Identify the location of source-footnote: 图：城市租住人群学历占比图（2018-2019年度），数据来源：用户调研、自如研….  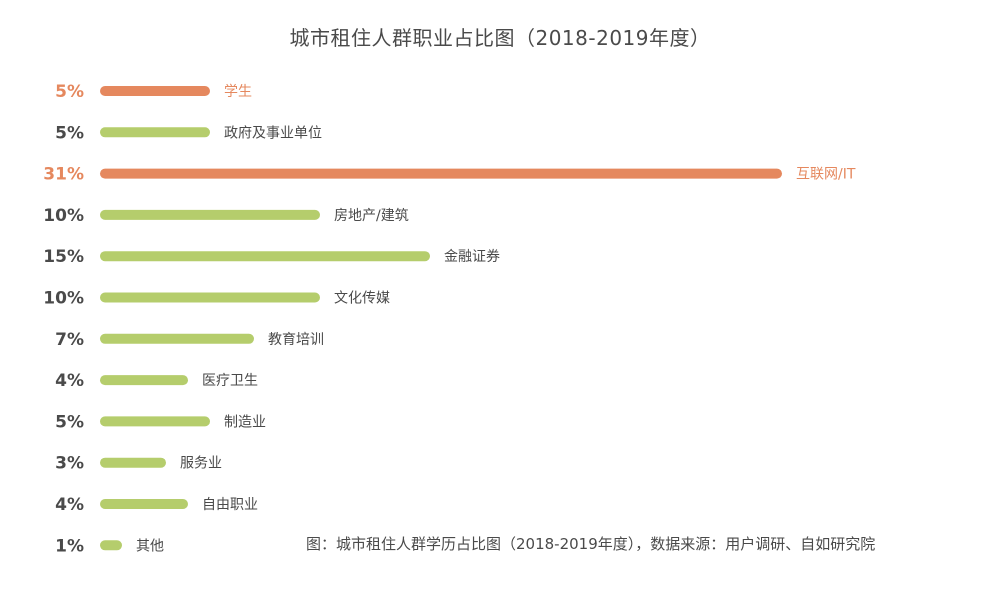
(591, 544).